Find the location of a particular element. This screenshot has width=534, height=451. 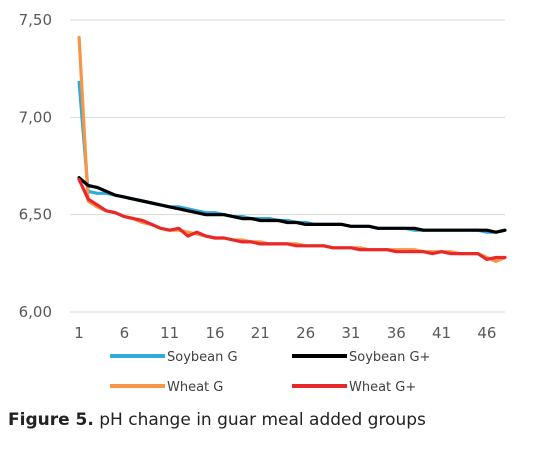

x-tick-label: 46 is located at coordinates (486, 333).